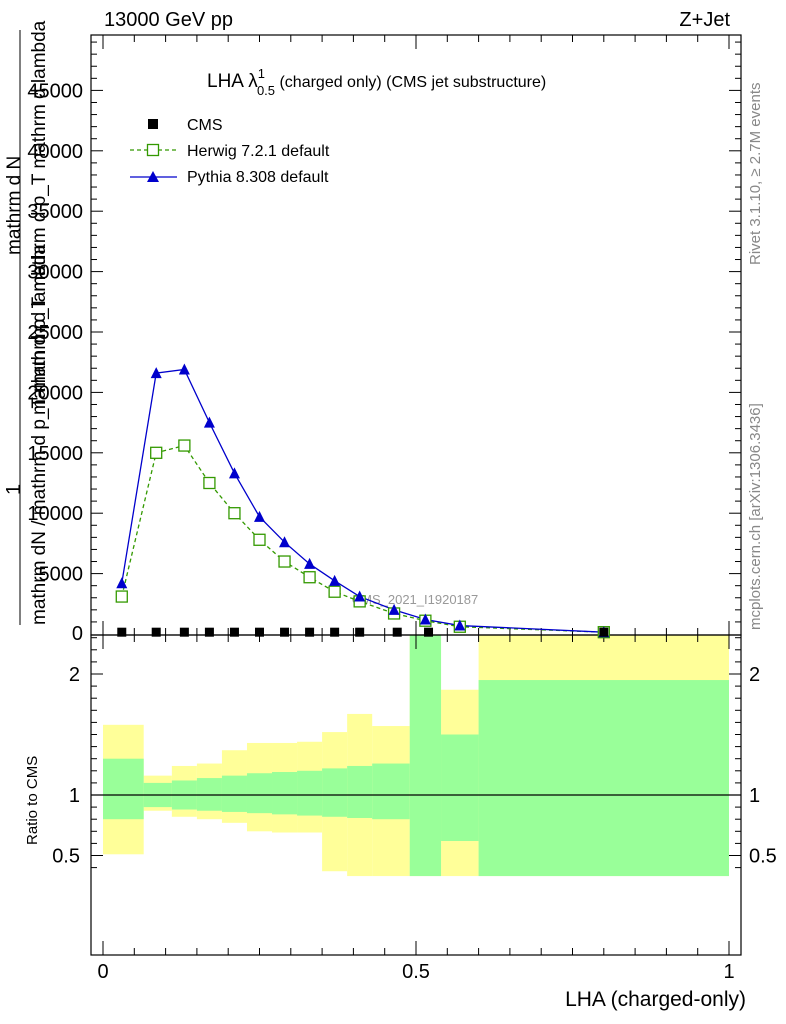 Image resolution: width=786 pixels, height=1024 pixels. I want to click on x-axis-label: LHA (charged-only), so click(655, 999).